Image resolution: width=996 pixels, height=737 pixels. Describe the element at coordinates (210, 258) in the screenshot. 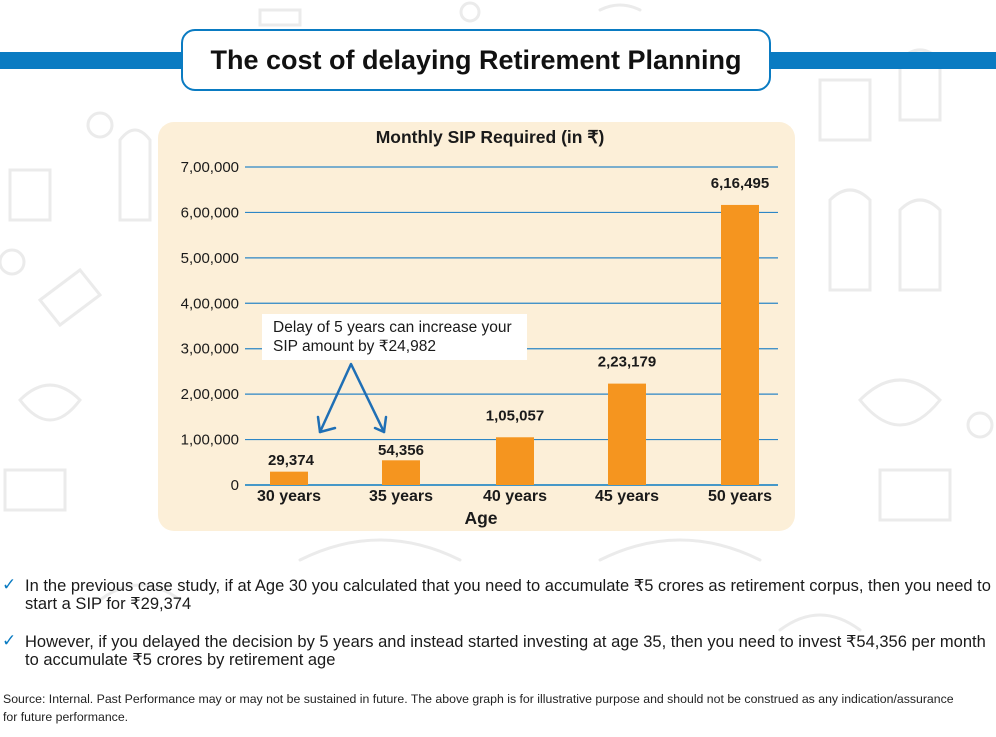

I see `y-tick-label: 5,00,000` at that location.